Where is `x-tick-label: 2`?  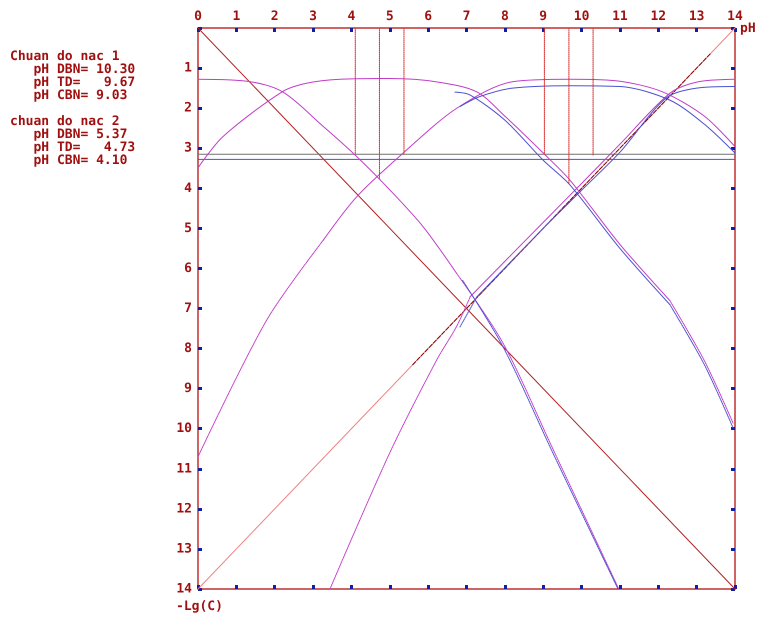 x-tick-label: 2 is located at coordinates (274, 16).